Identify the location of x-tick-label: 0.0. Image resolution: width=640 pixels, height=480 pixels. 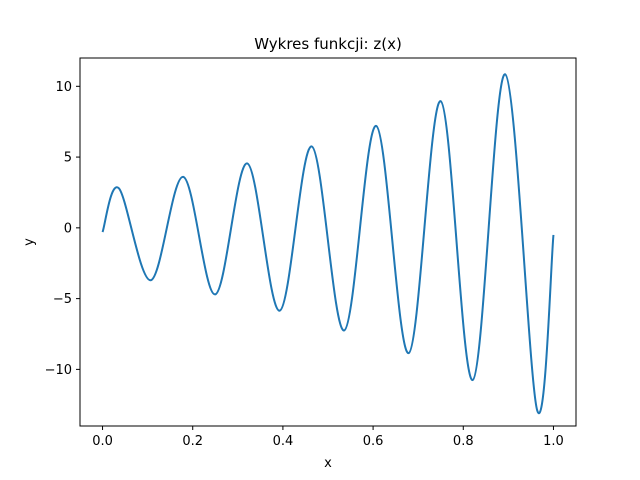
(102, 441).